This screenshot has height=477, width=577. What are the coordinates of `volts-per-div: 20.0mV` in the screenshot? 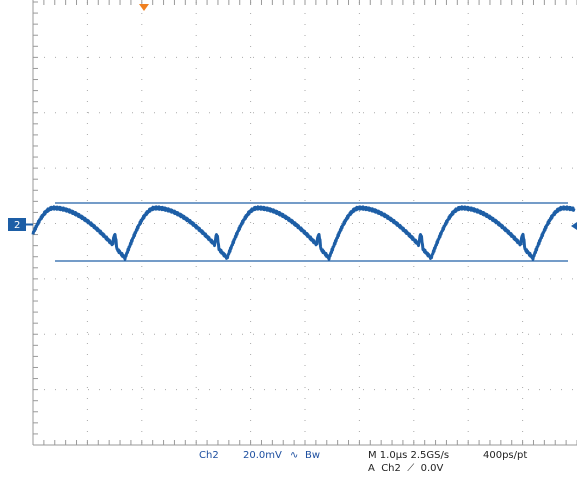 It's located at (262, 455).